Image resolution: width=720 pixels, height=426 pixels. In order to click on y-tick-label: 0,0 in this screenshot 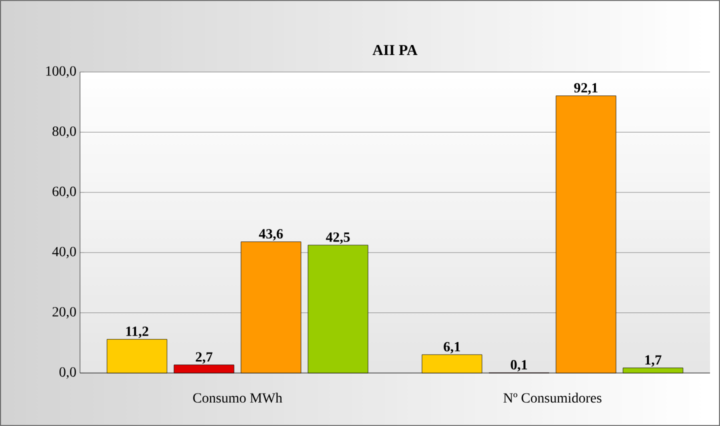, I will do `click(68, 373)`.